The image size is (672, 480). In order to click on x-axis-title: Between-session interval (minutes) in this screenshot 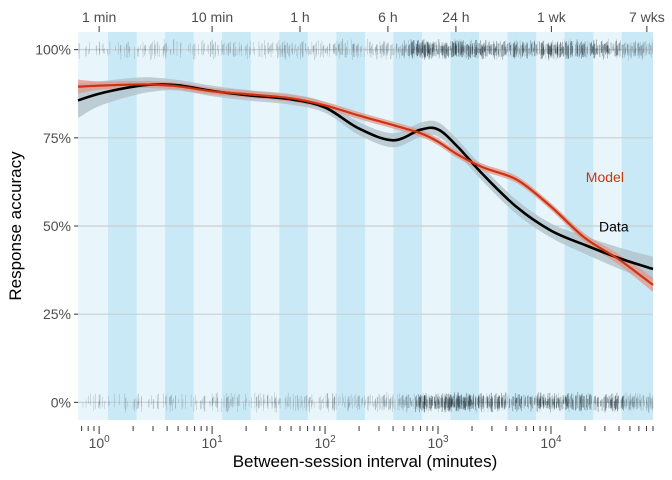, I will do `click(365, 461)`.